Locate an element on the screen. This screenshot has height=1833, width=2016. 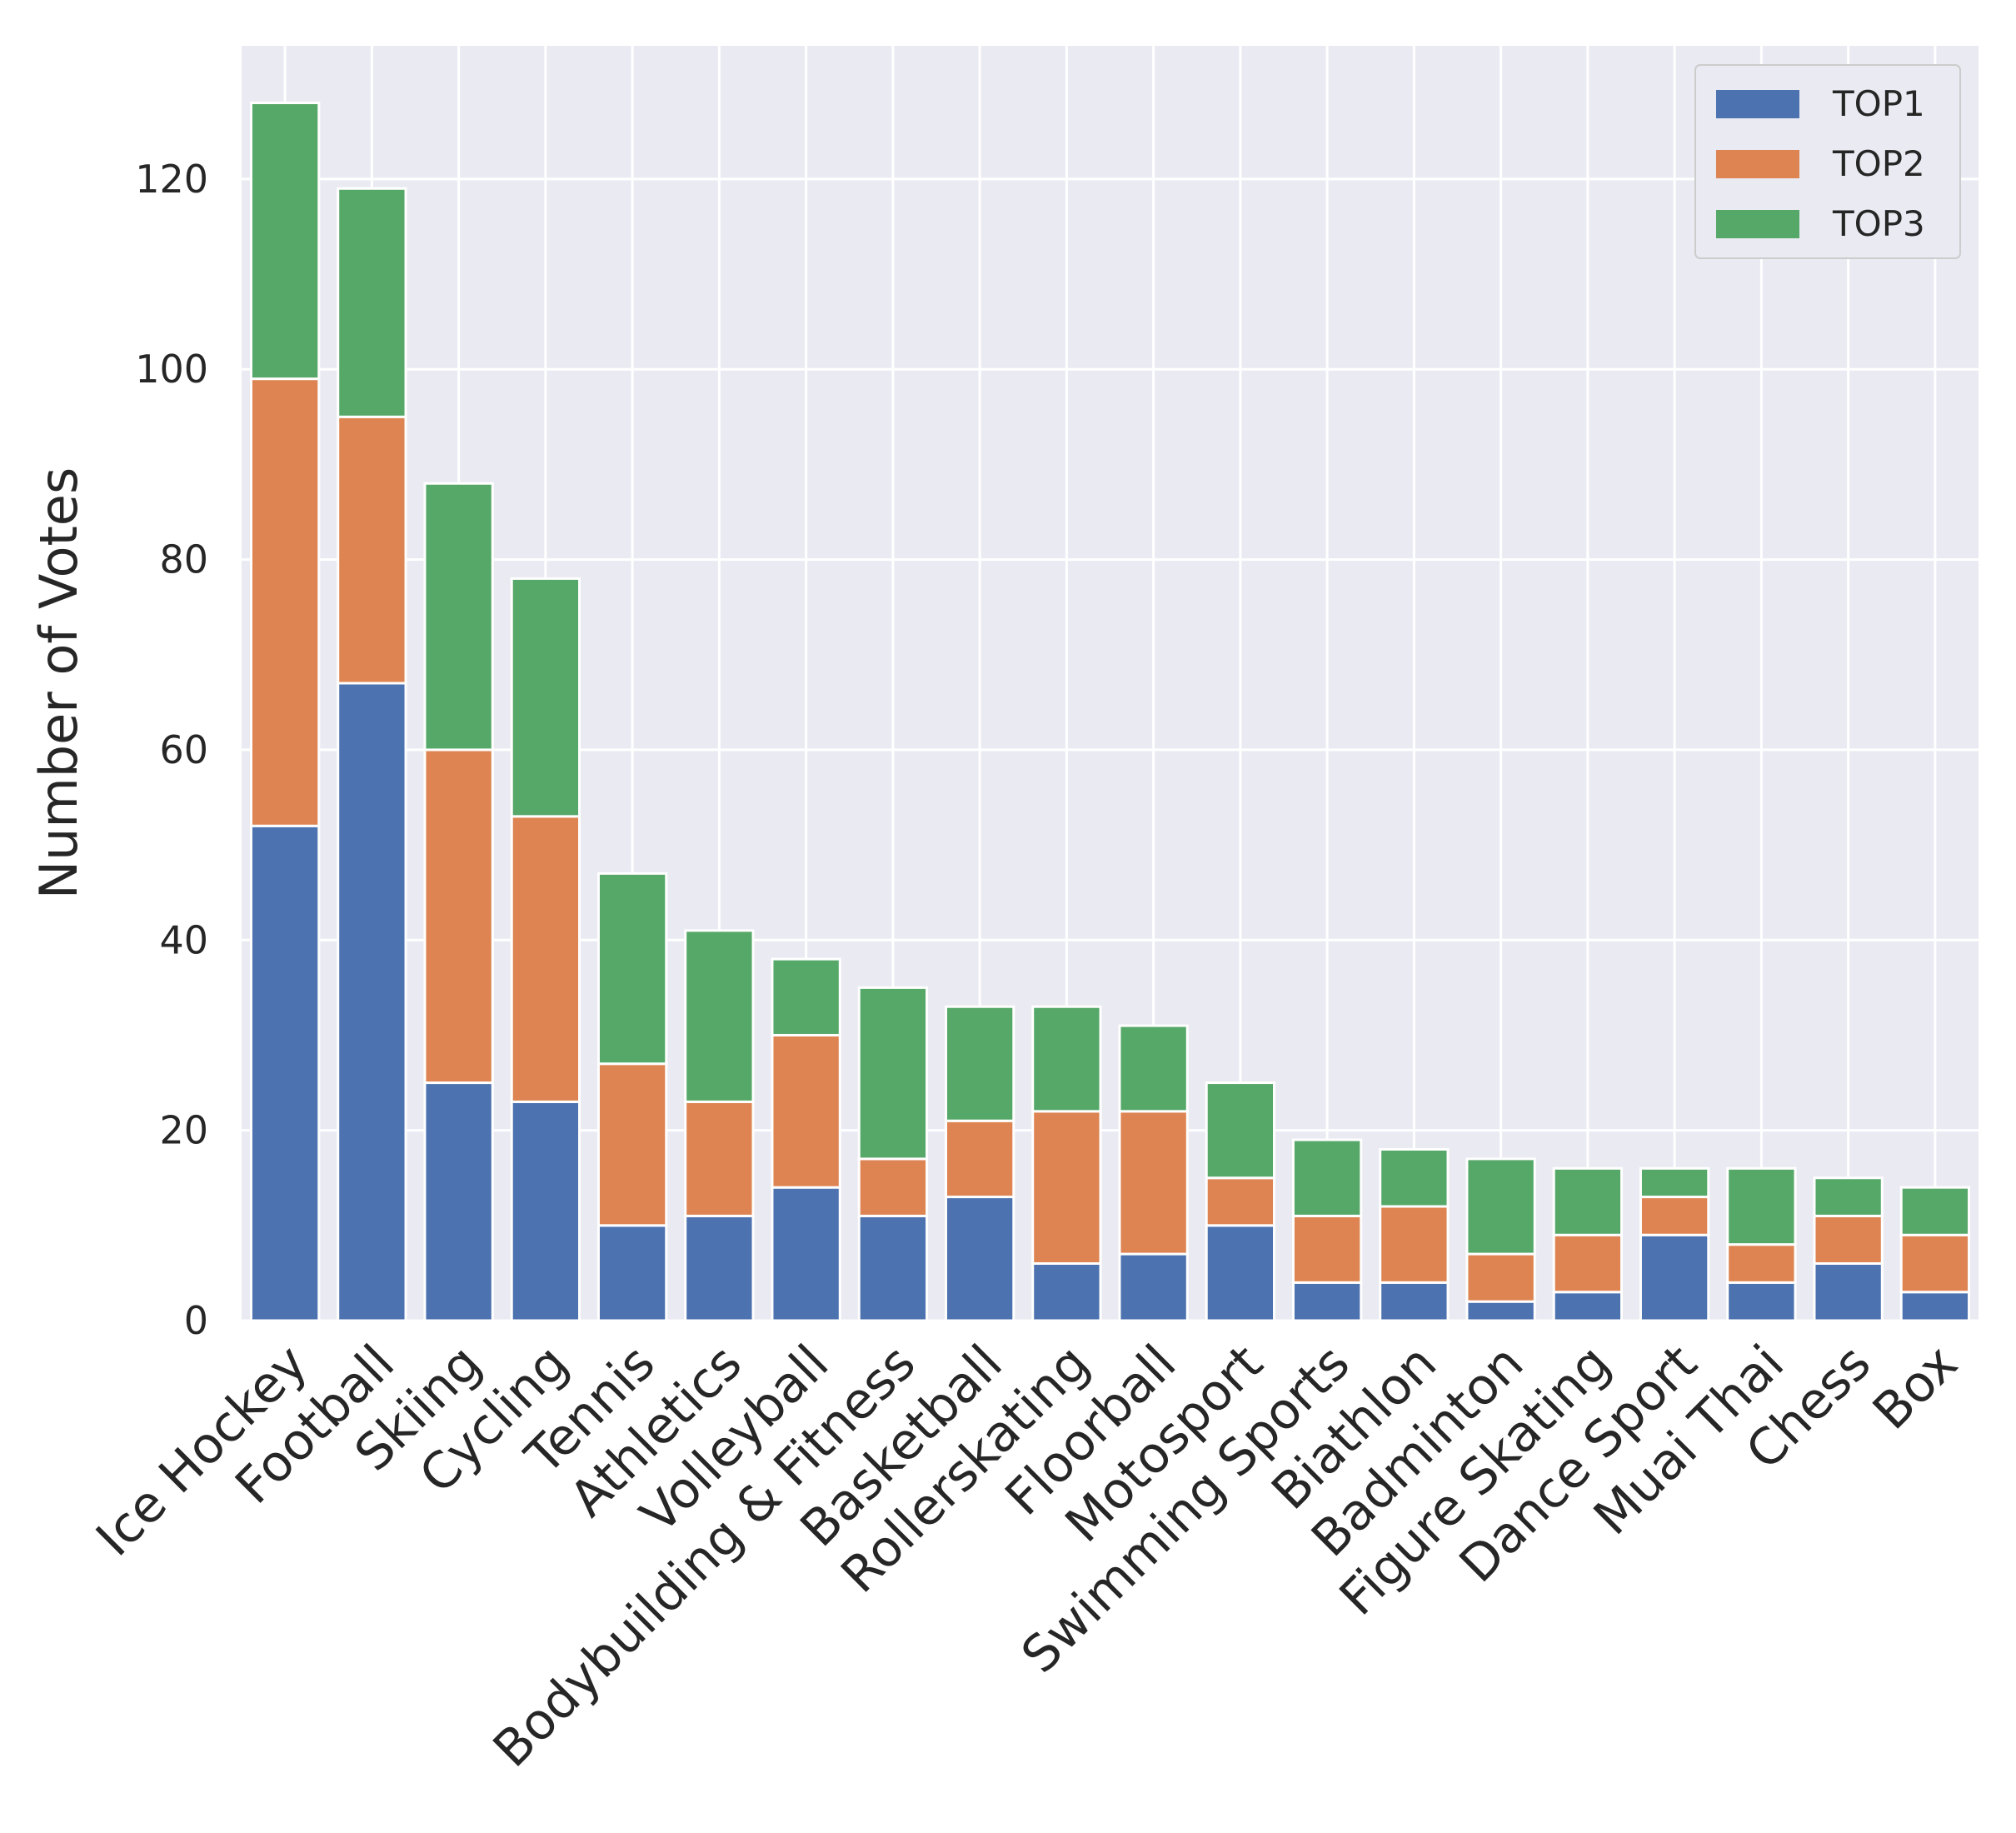
y-tick-label: 0 is located at coordinates (196, 1320).